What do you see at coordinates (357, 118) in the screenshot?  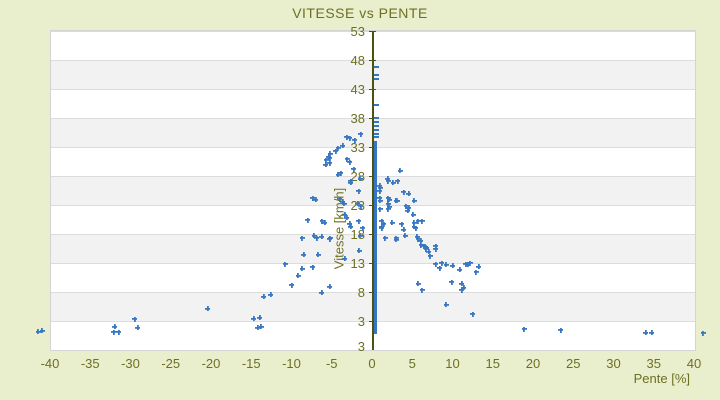 I see `y-tick-label: 38` at bounding box center [357, 118].